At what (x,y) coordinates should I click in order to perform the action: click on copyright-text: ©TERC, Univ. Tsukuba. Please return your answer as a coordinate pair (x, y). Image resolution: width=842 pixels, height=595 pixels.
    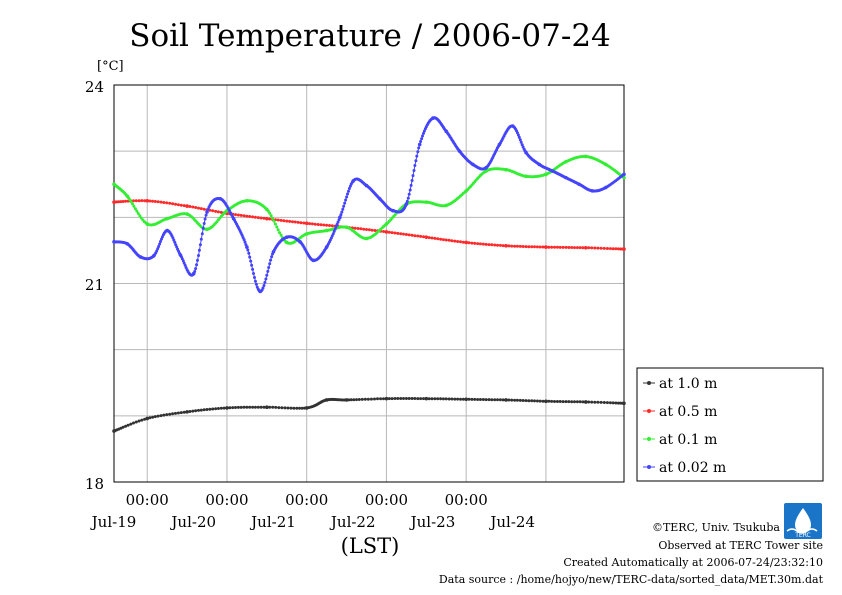
    Looking at the image, I should click on (716, 527).